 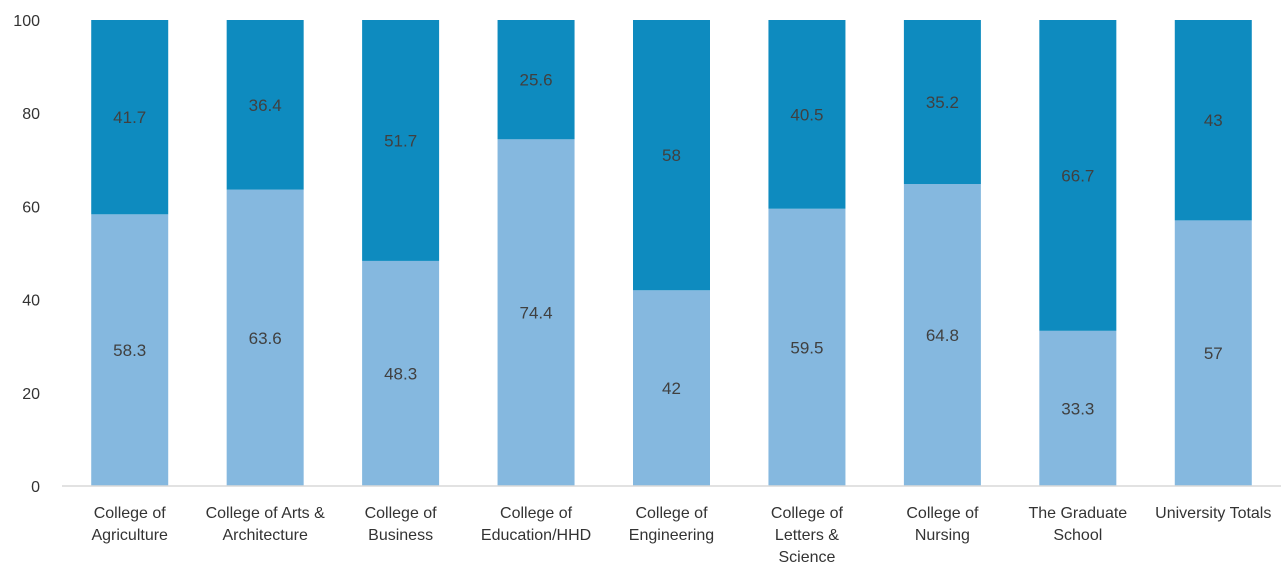 I want to click on x-tick-label: College of Business, so click(x=401, y=524).